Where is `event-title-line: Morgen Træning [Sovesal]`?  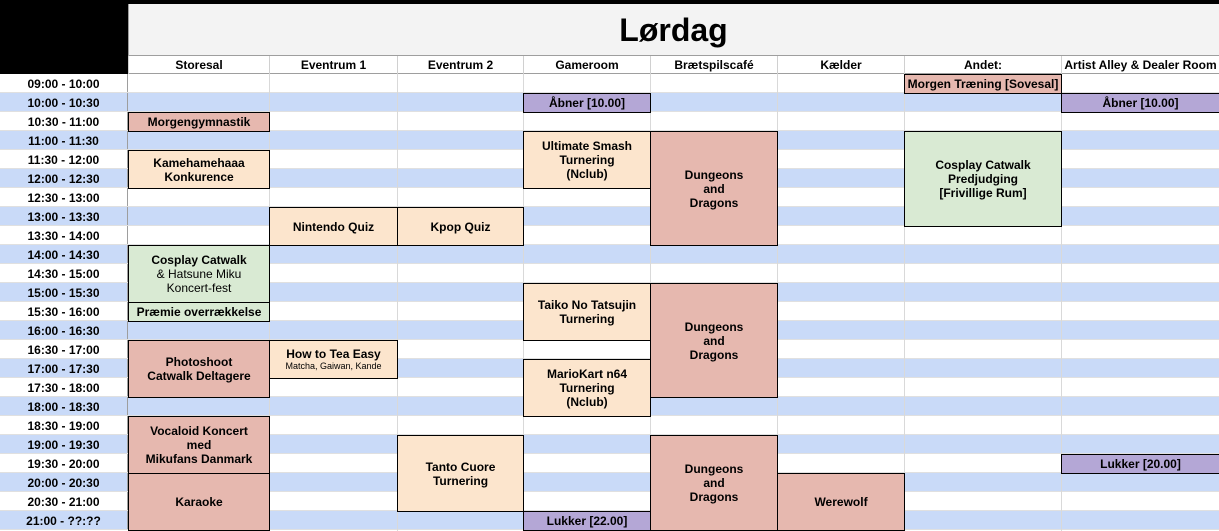
event-title-line: Morgen Træning [Sovesal] is located at coordinates (983, 84).